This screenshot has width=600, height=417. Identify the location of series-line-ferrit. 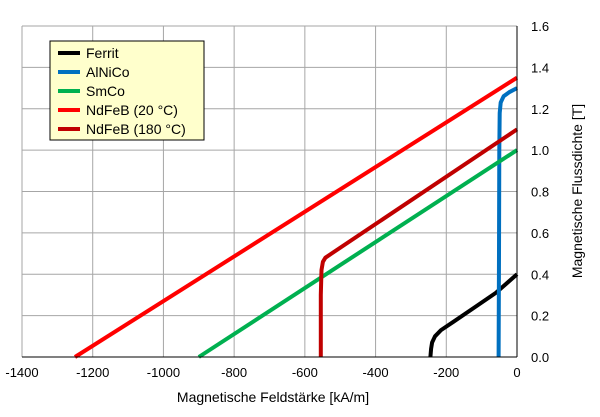
(473, 315).